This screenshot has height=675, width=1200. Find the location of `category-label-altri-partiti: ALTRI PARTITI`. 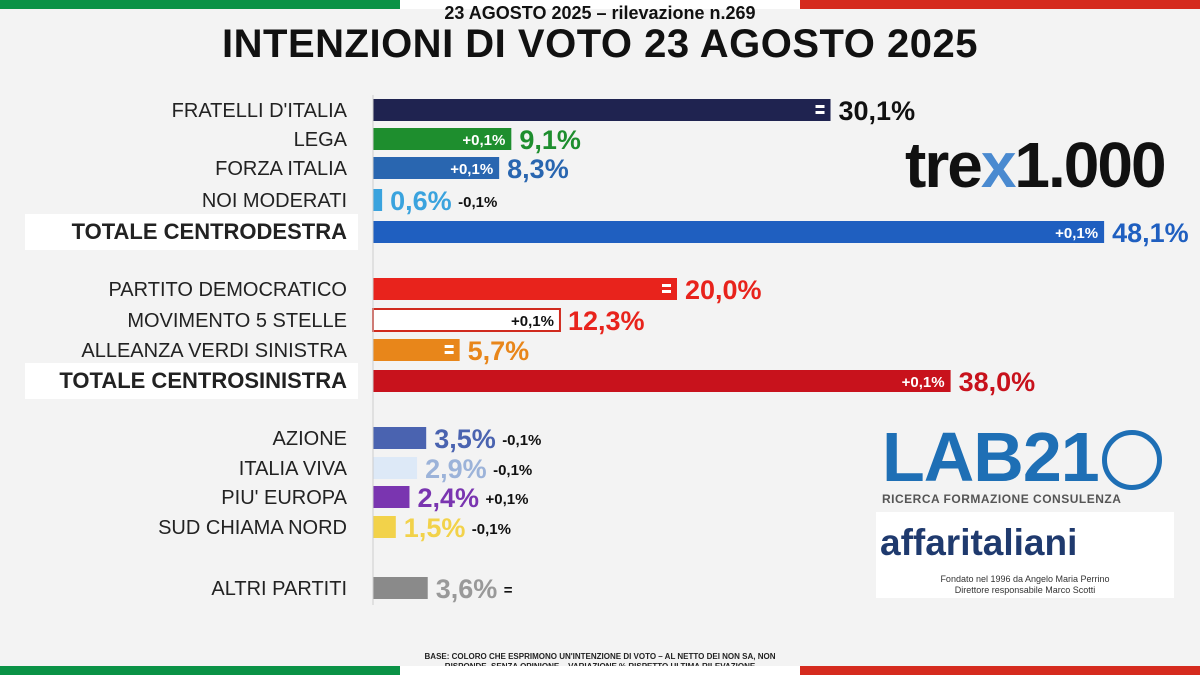

category-label-altri-partiti: ALTRI PARTITI is located at coordinates (279, 589).